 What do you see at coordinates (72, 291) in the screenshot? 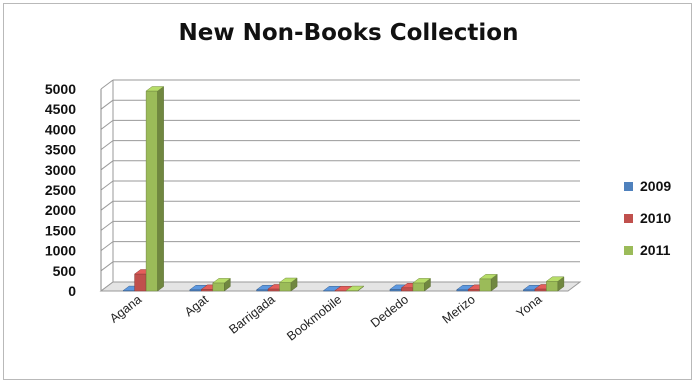
I see `y-tick-label: 0` at bounding box center [72, 291].